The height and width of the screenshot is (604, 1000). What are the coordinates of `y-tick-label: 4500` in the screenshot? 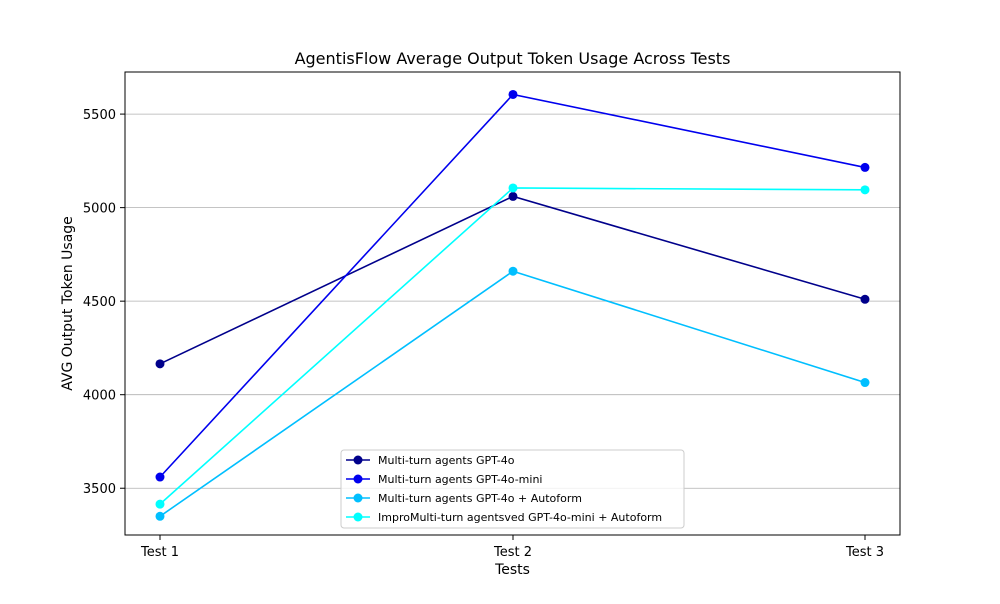 It's located at (99, 302).